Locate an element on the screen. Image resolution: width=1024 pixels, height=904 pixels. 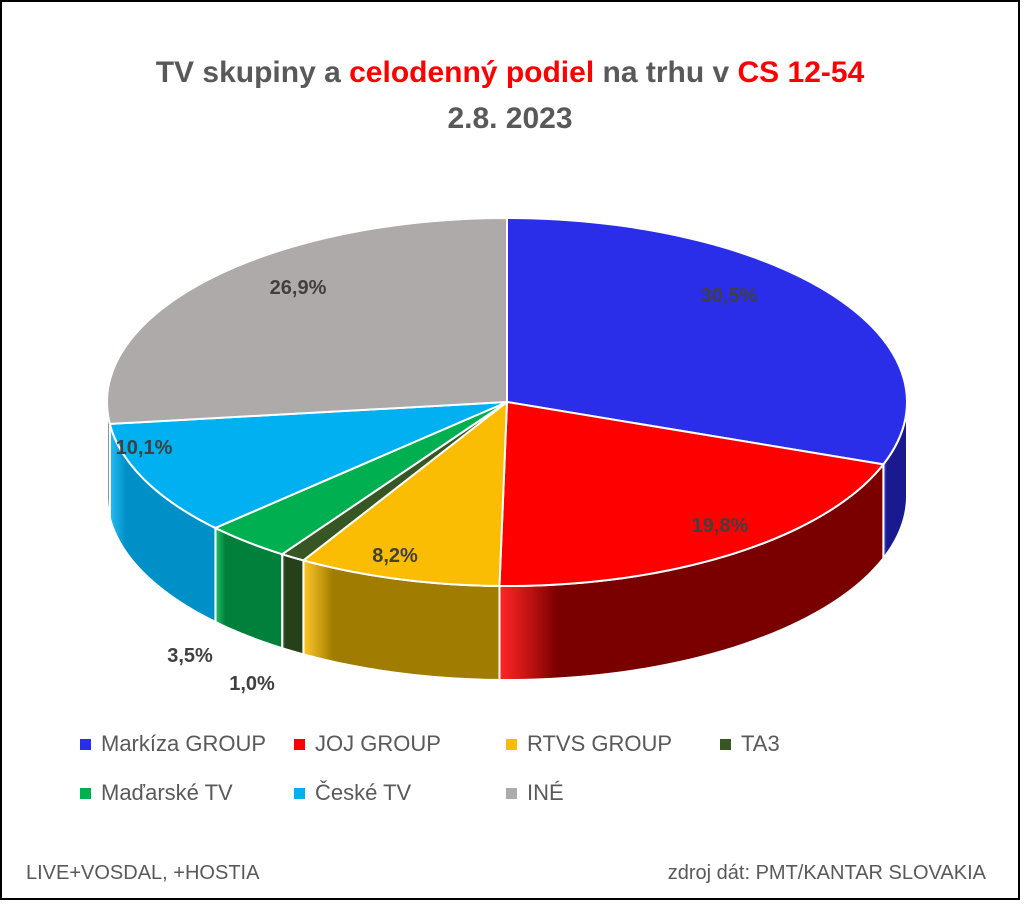
legend-item: České TV is located at coordinates (352, 793).